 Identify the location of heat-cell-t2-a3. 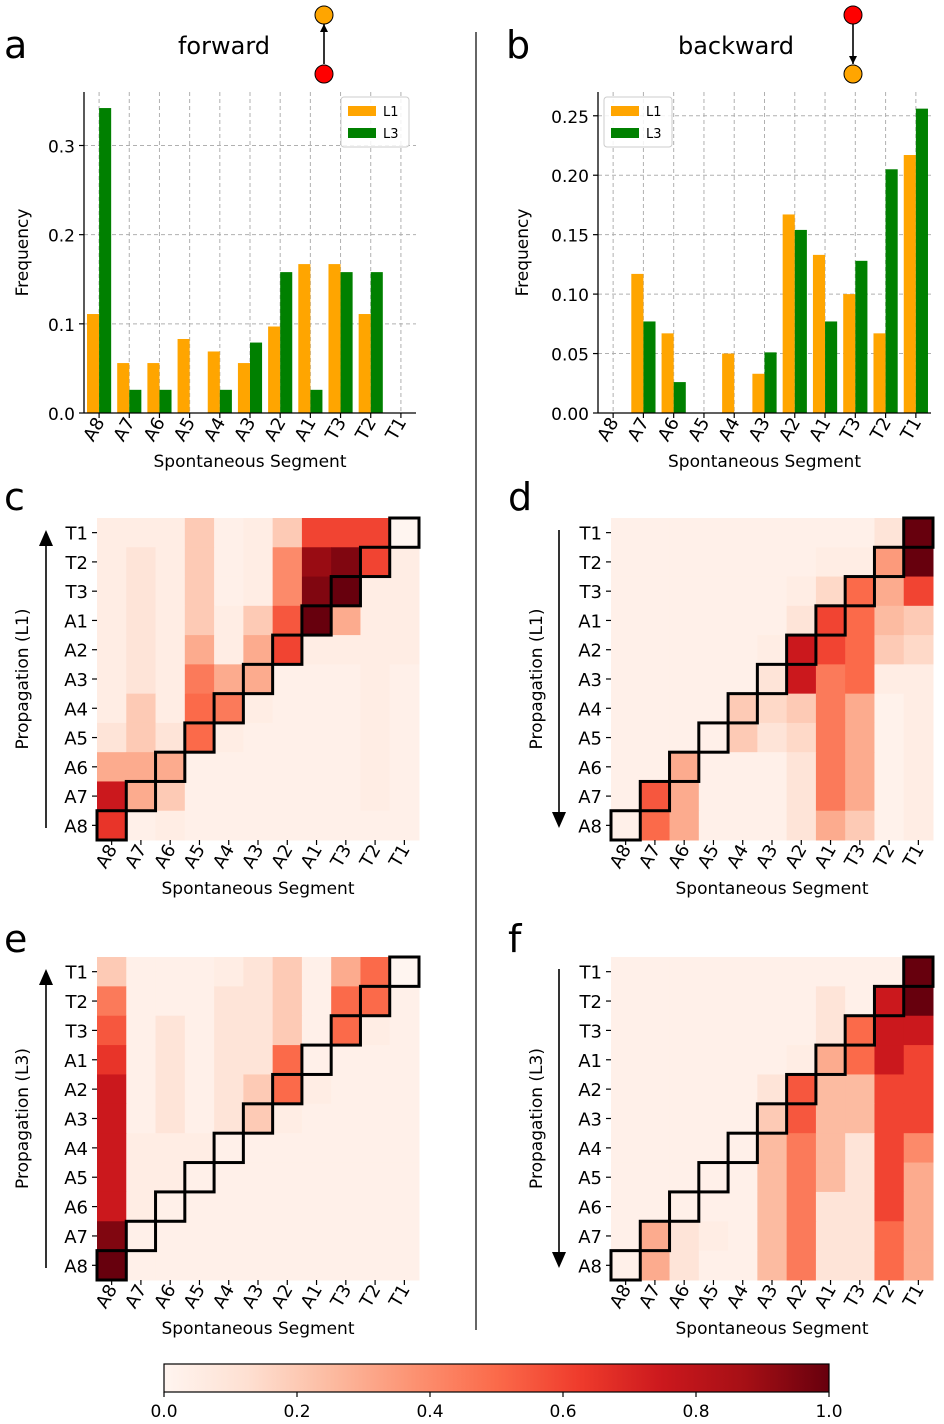
(258, 562).